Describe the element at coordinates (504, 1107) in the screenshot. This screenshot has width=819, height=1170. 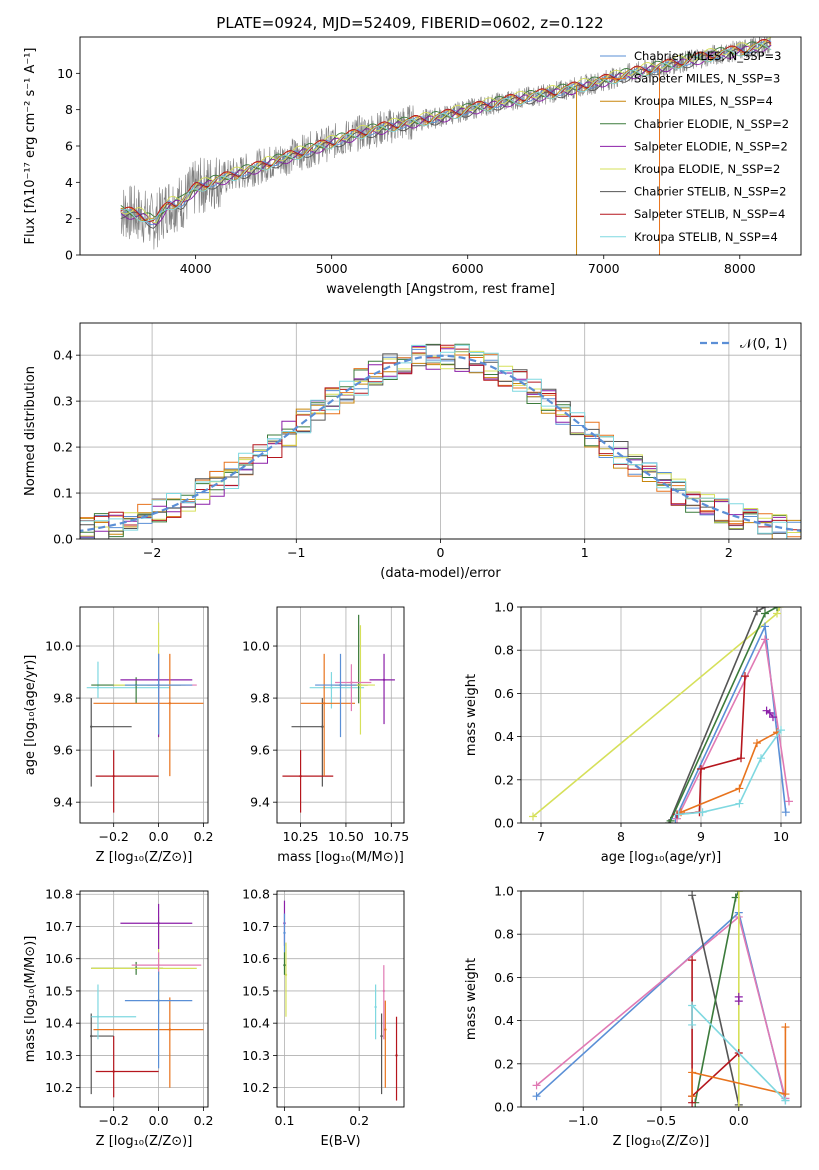
I see `y-tick-label: 0.0` at that location.